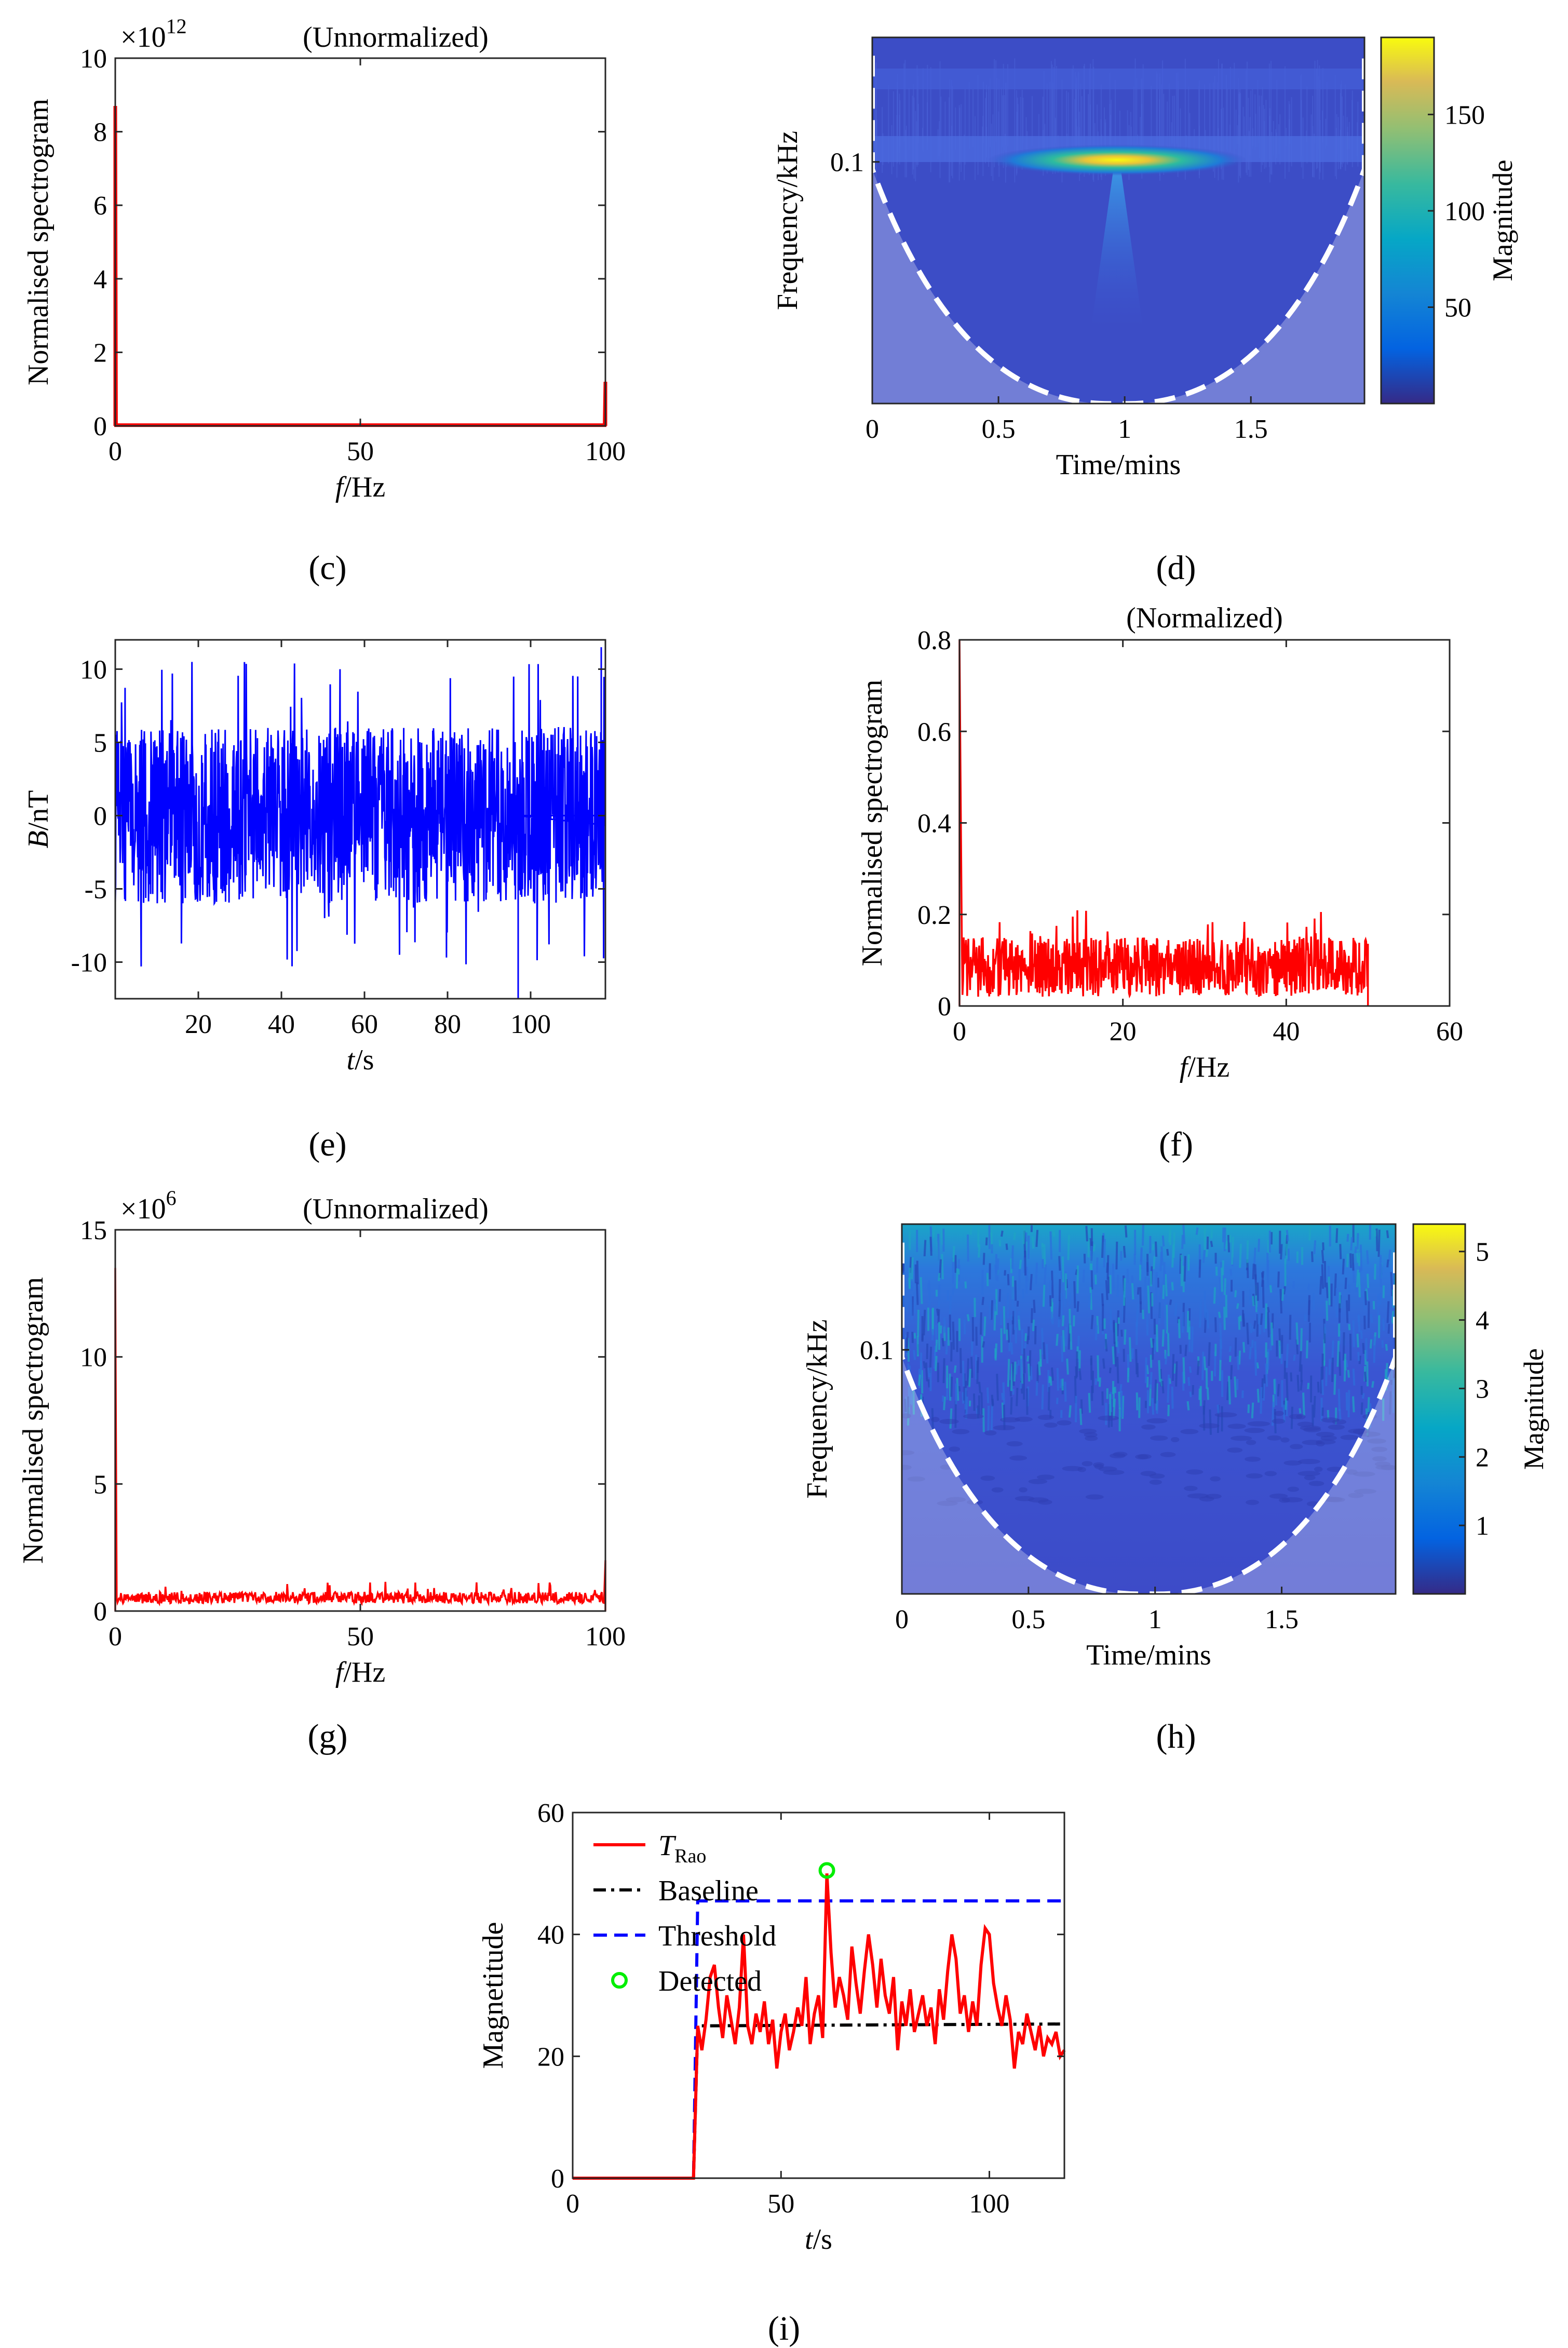 This screenshot has width=1568, height=2348. I want to click on y-tick-label: 10, so click(93, 59).